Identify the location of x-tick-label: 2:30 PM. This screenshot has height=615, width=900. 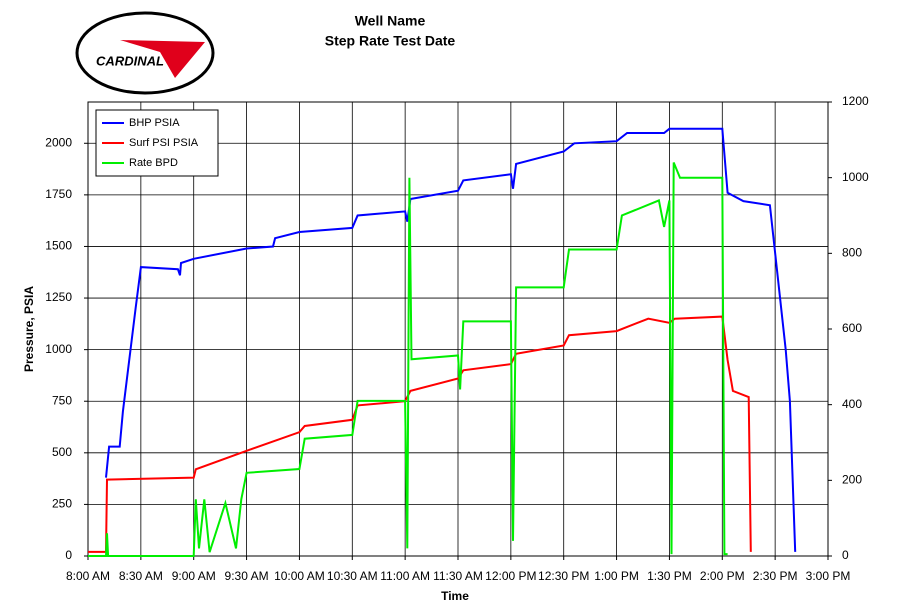
(775, 576).